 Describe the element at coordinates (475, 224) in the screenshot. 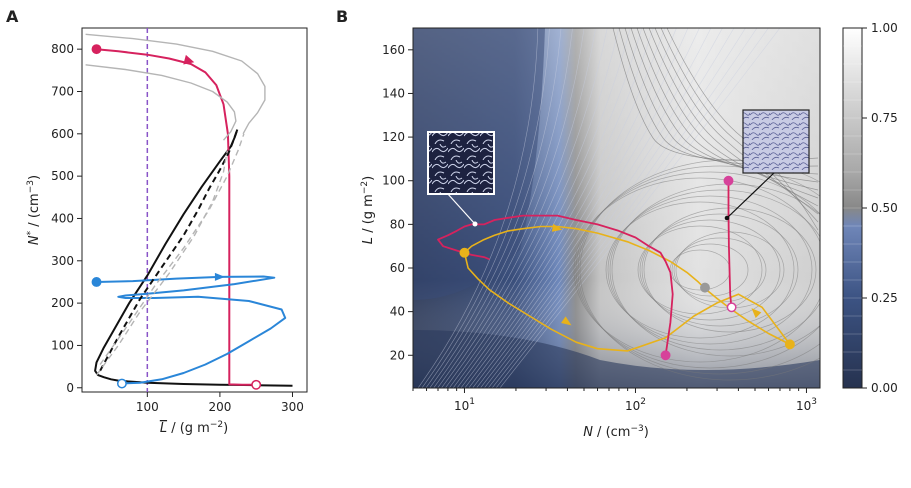

I see `inset-dark-anchor-dot` at that location.